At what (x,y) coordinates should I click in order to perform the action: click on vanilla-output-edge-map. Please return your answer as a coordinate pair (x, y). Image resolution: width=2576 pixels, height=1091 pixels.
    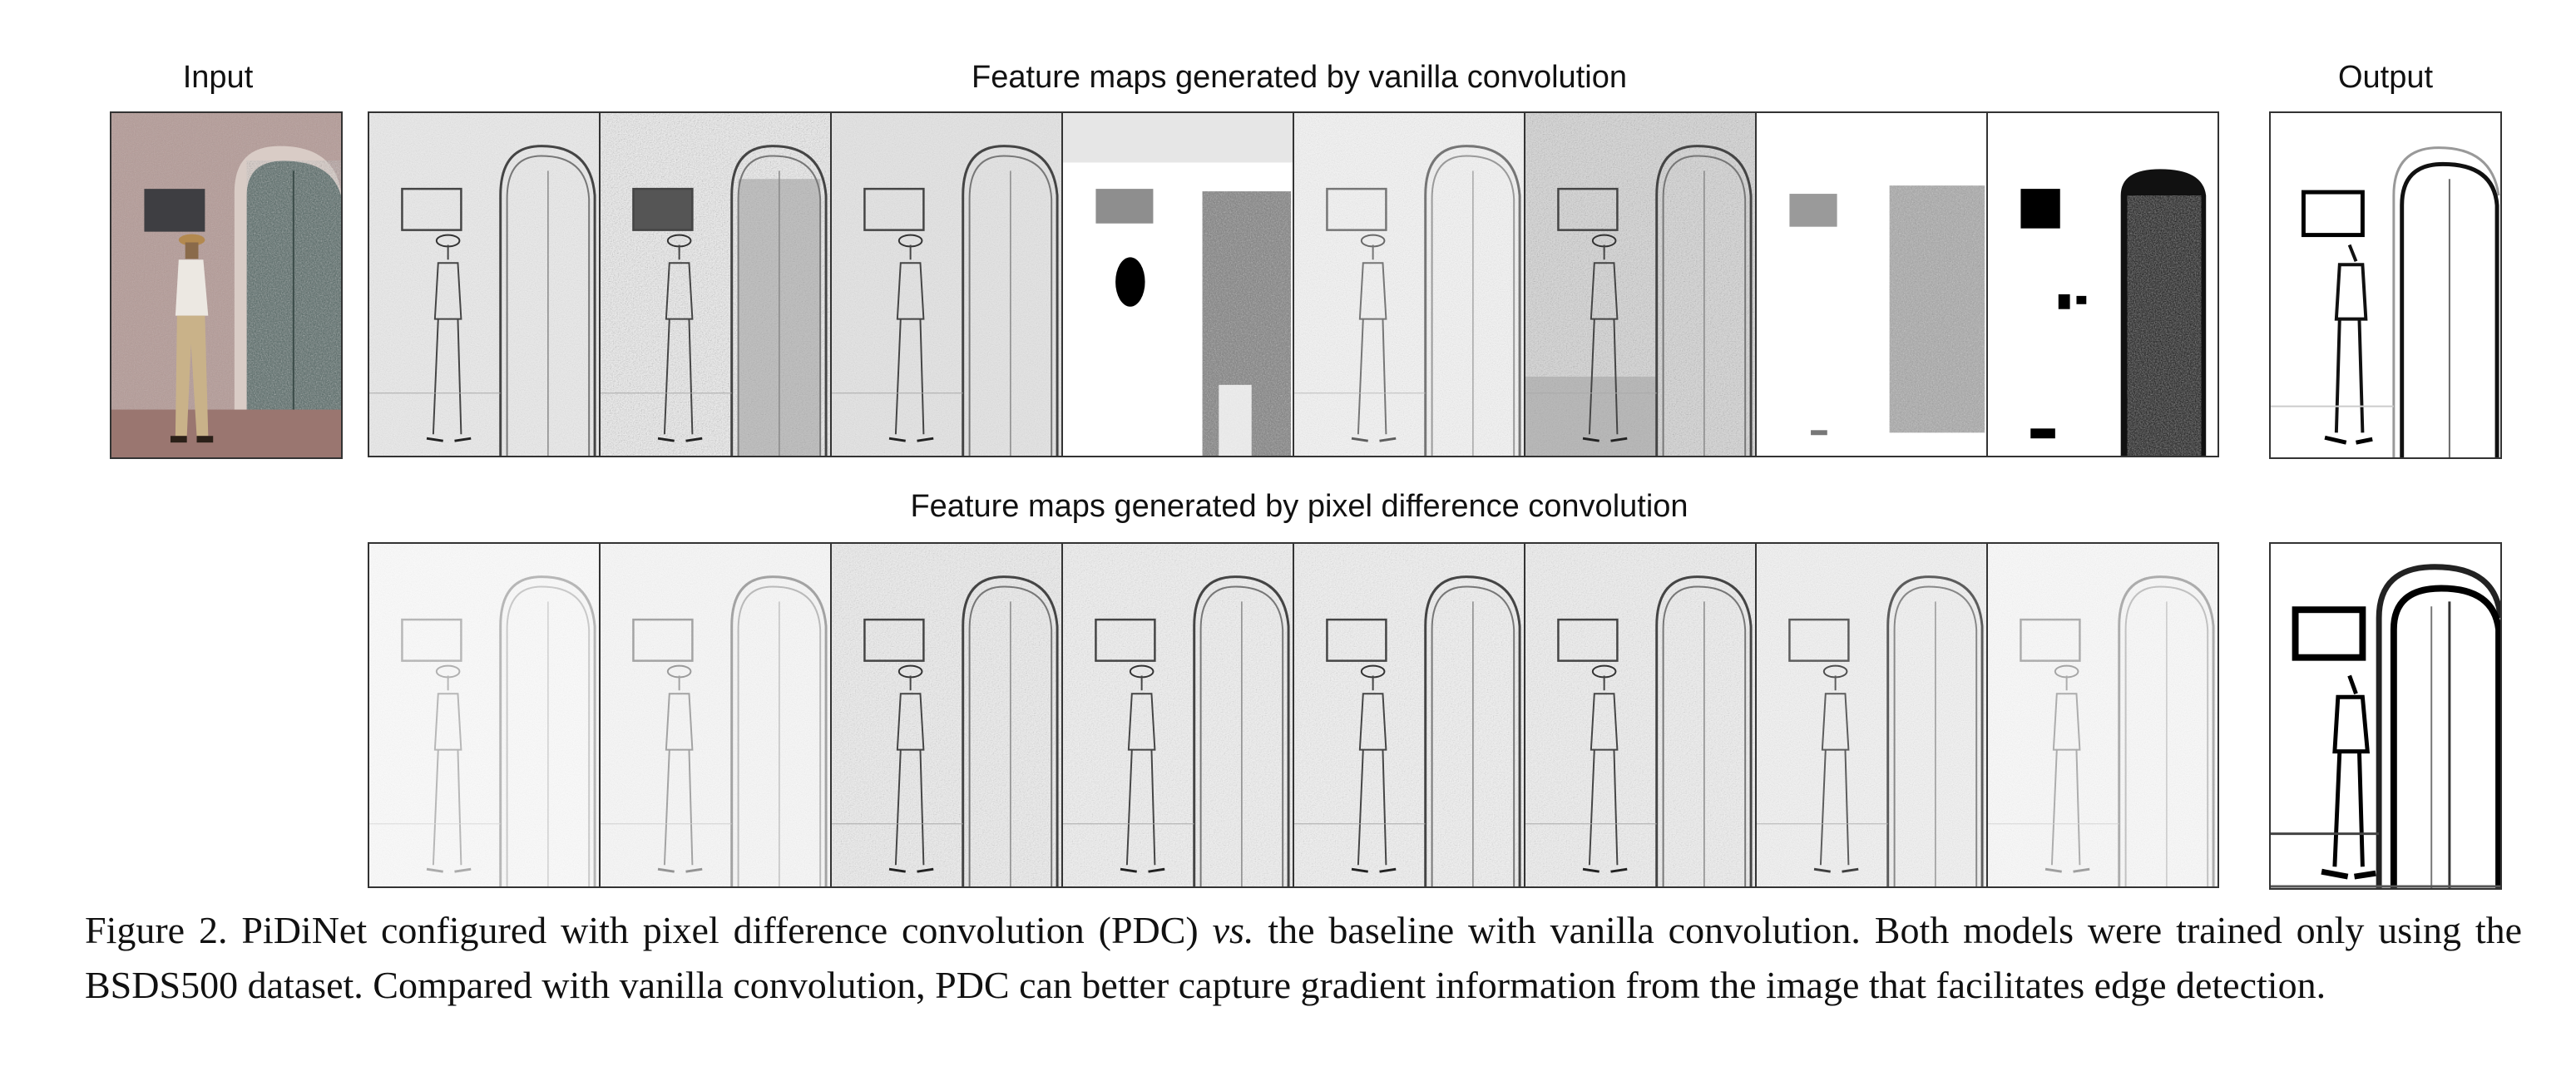
    Looking at the image, I should click on (2385, 285).